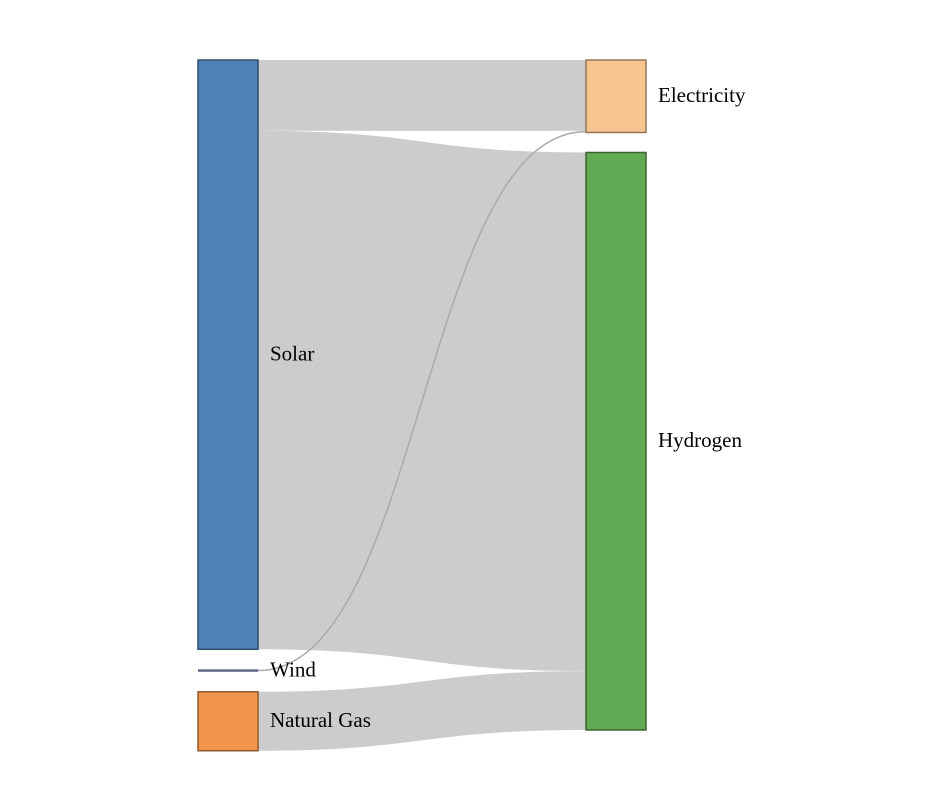  What do you see at coordinates (228, 670) in the screenshot?
I see `node-wind` at bounding box center [228, 670].